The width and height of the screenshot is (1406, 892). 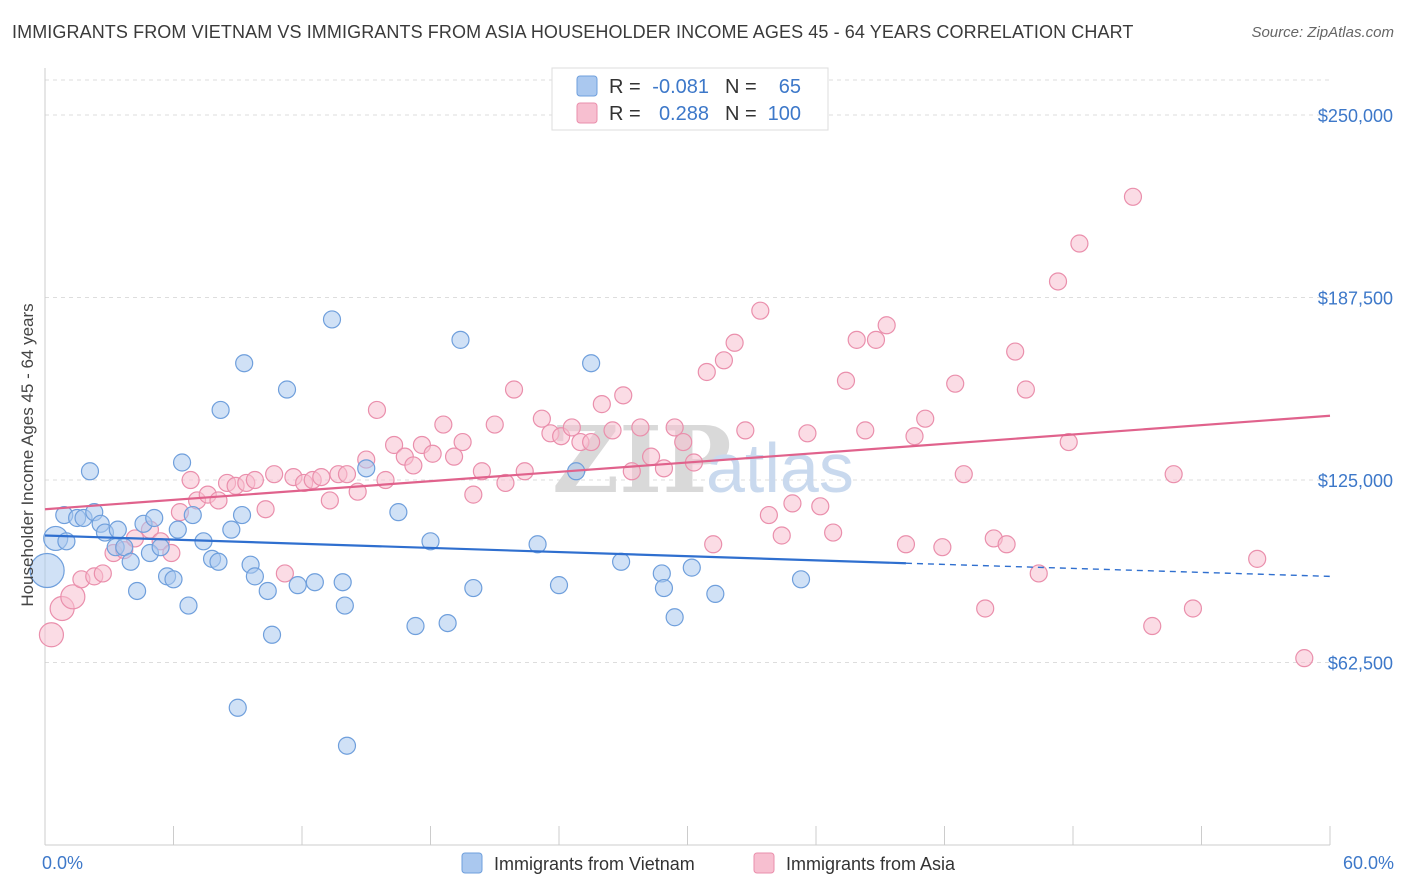 I want to click on y-tick-label-0: $62,500, so click(x=1360, y=664).